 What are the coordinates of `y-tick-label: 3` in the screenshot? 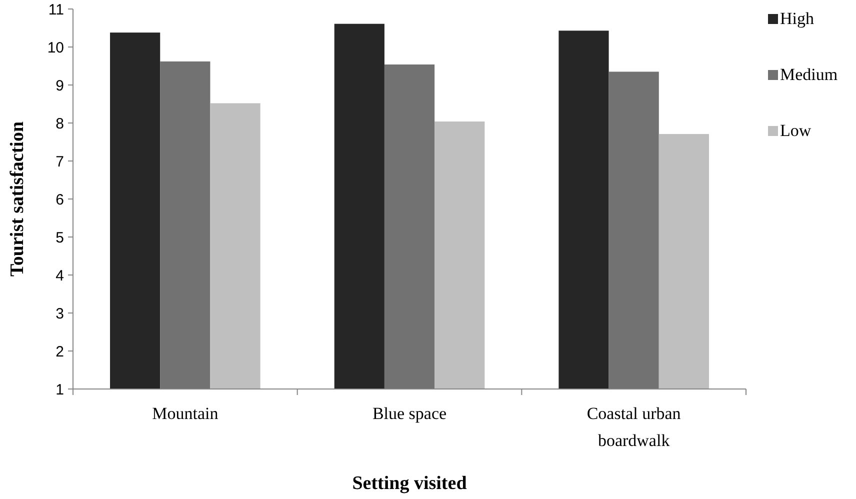 It's located at (60, 313).